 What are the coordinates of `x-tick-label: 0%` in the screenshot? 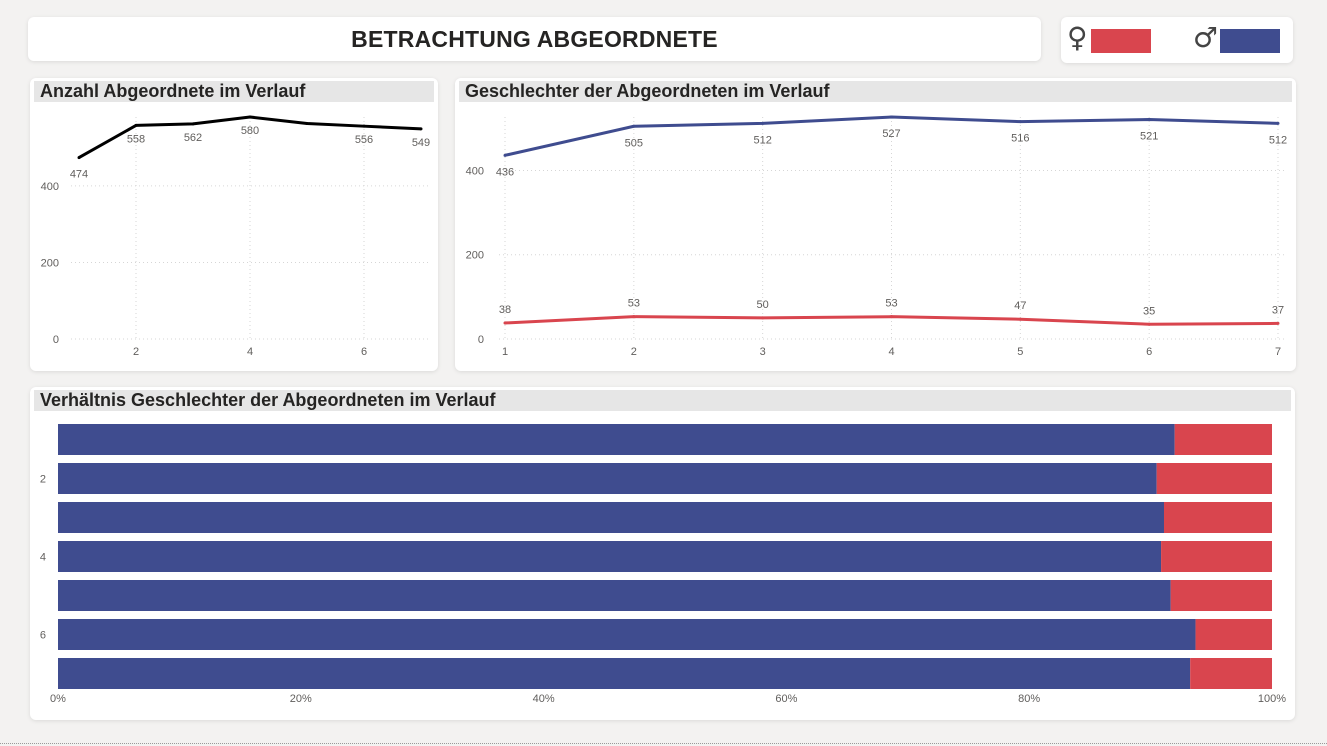 It's located at (58, 699).